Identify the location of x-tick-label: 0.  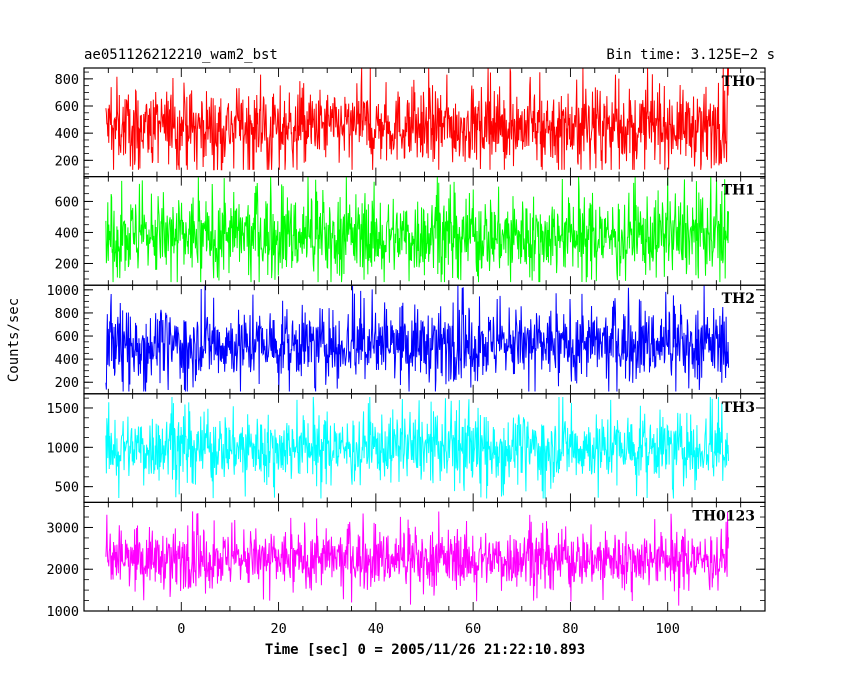
(181, 629).